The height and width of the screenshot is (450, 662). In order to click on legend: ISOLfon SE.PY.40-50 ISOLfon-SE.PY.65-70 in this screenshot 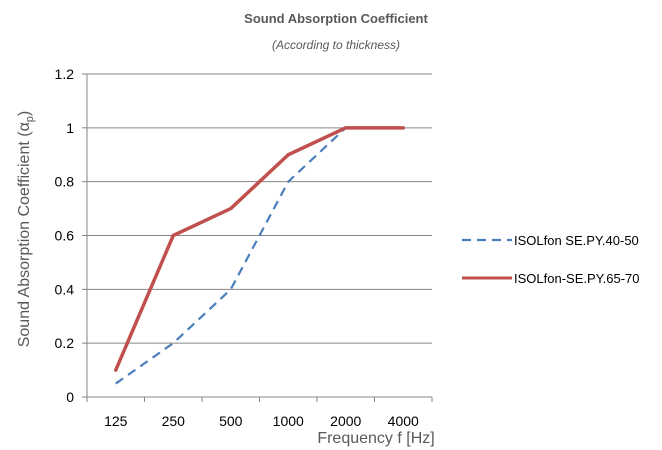, I will do `click(551, 259)`.